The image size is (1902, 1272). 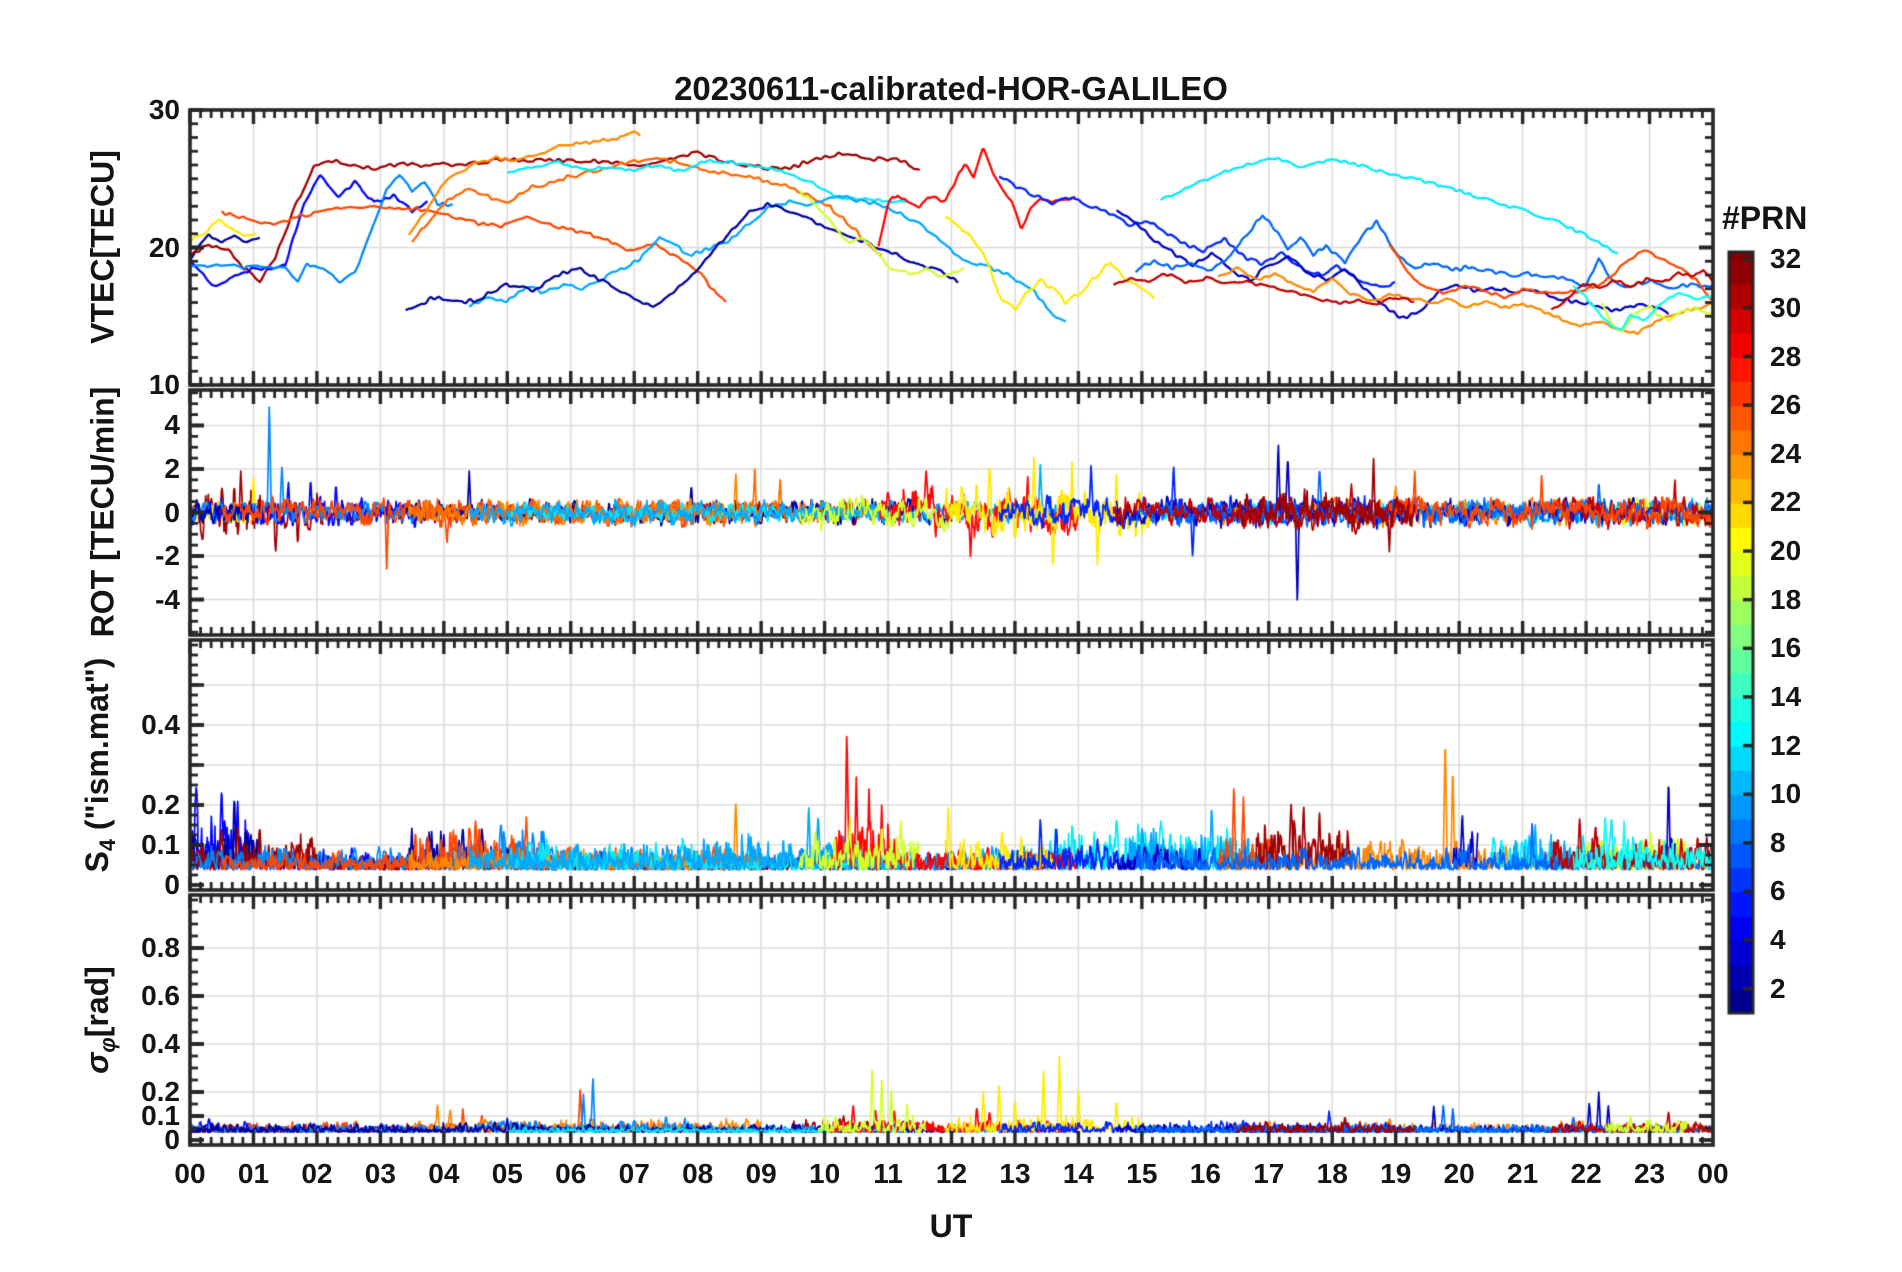 What do you see at coordinates (317, 1173) in the screenshot?
I see `x-tick-label: 02` at bounding box center [317, 1173].